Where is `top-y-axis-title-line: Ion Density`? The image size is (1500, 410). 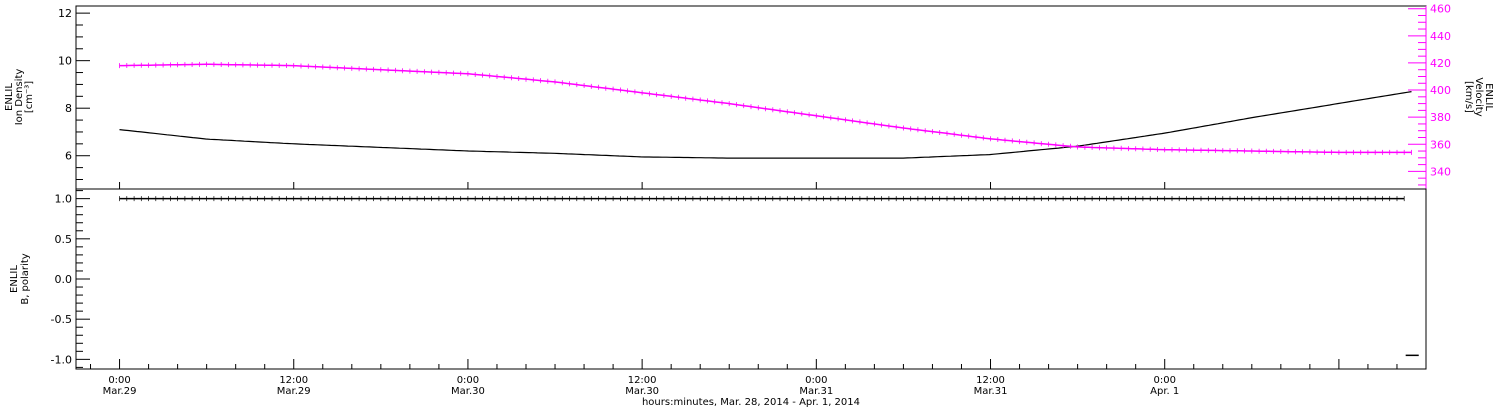 top-y-axis-title-line: Ion Density is located at coordinates (19, 97).